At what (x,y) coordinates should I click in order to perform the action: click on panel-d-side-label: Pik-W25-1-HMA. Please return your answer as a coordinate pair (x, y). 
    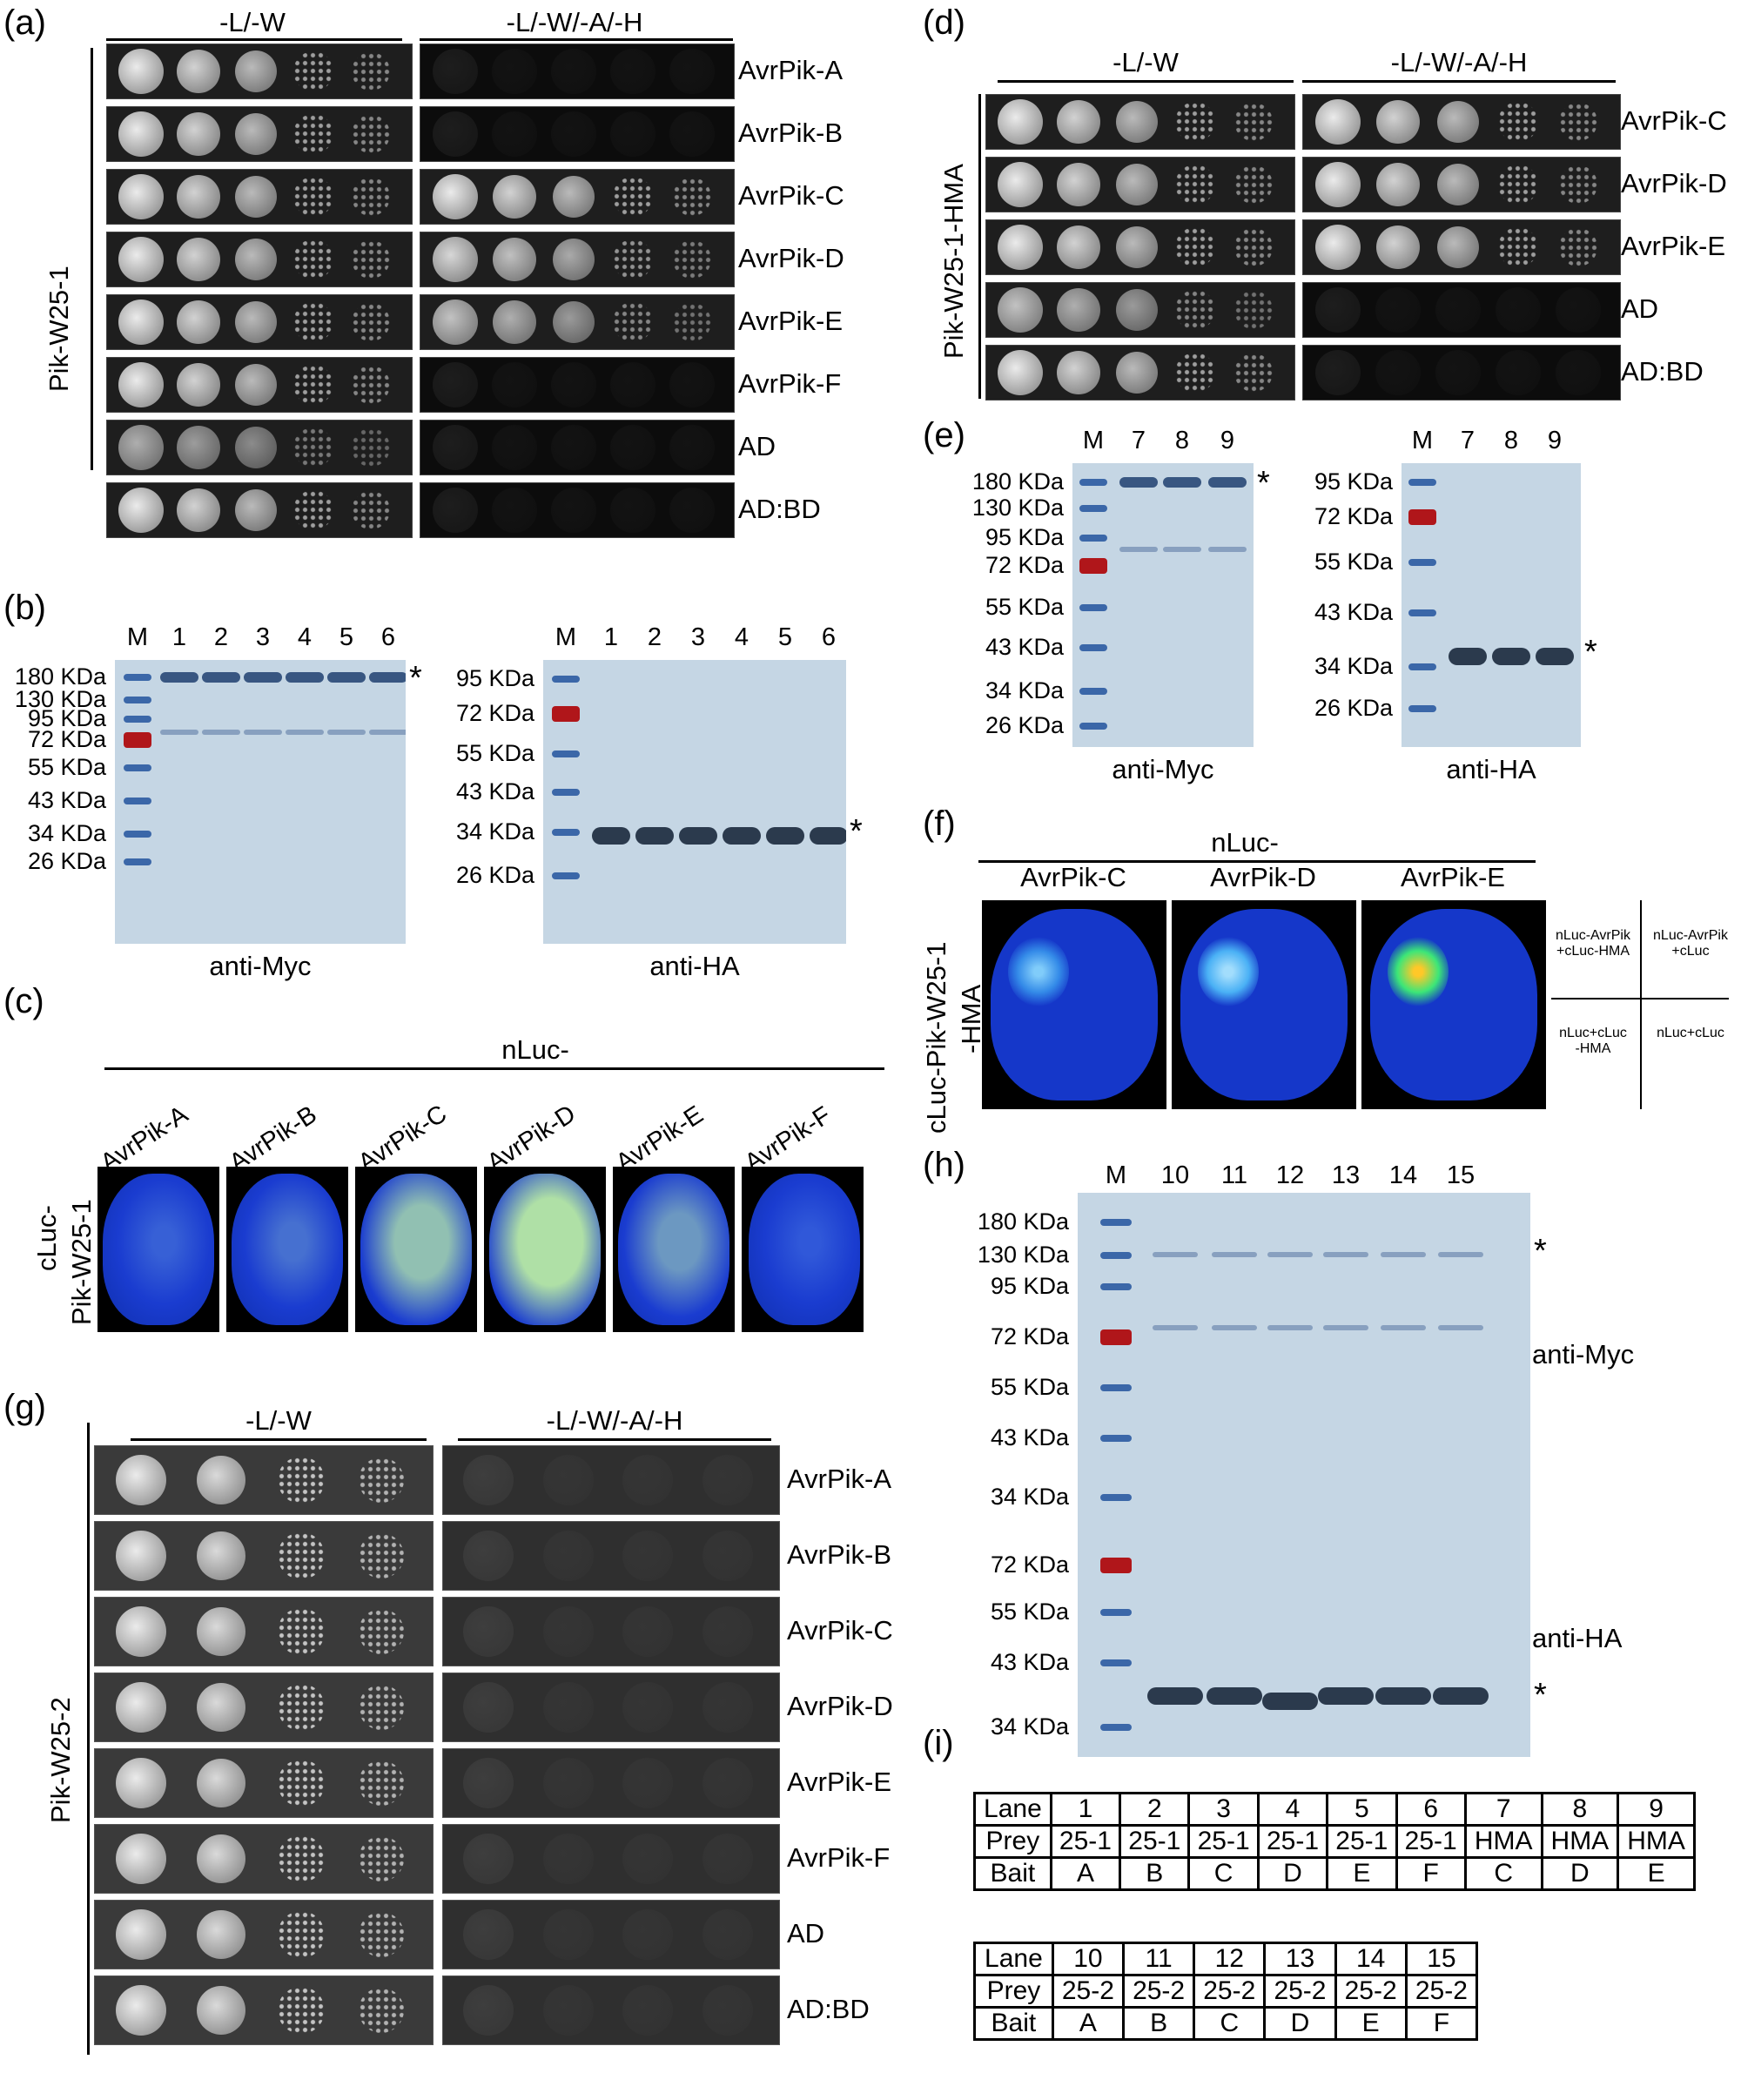
    Looking at the image, I should click on (953, 261).